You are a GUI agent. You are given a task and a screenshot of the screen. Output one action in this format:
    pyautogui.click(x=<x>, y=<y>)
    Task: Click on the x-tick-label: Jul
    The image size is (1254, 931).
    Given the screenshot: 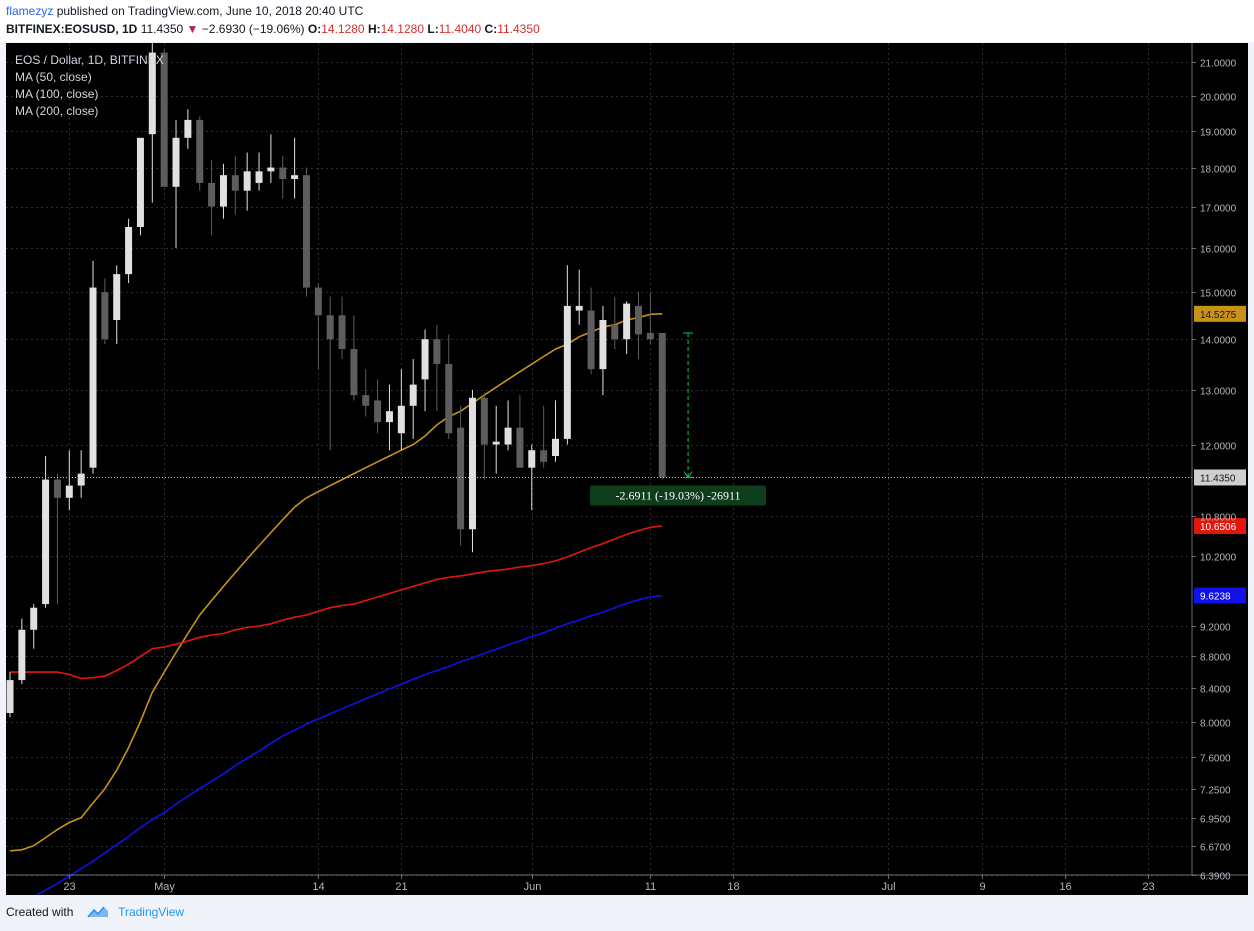 What is the action you would take?
    pyautogui.click(x=888, y=887)
    